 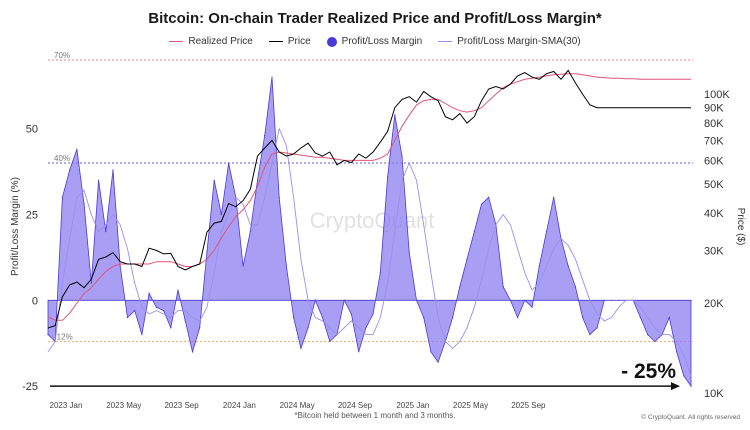 What do you see at coordinates (32, 130) in the screenshot?
I see `left-tick-label: 50` at bounding box center [32, 130].